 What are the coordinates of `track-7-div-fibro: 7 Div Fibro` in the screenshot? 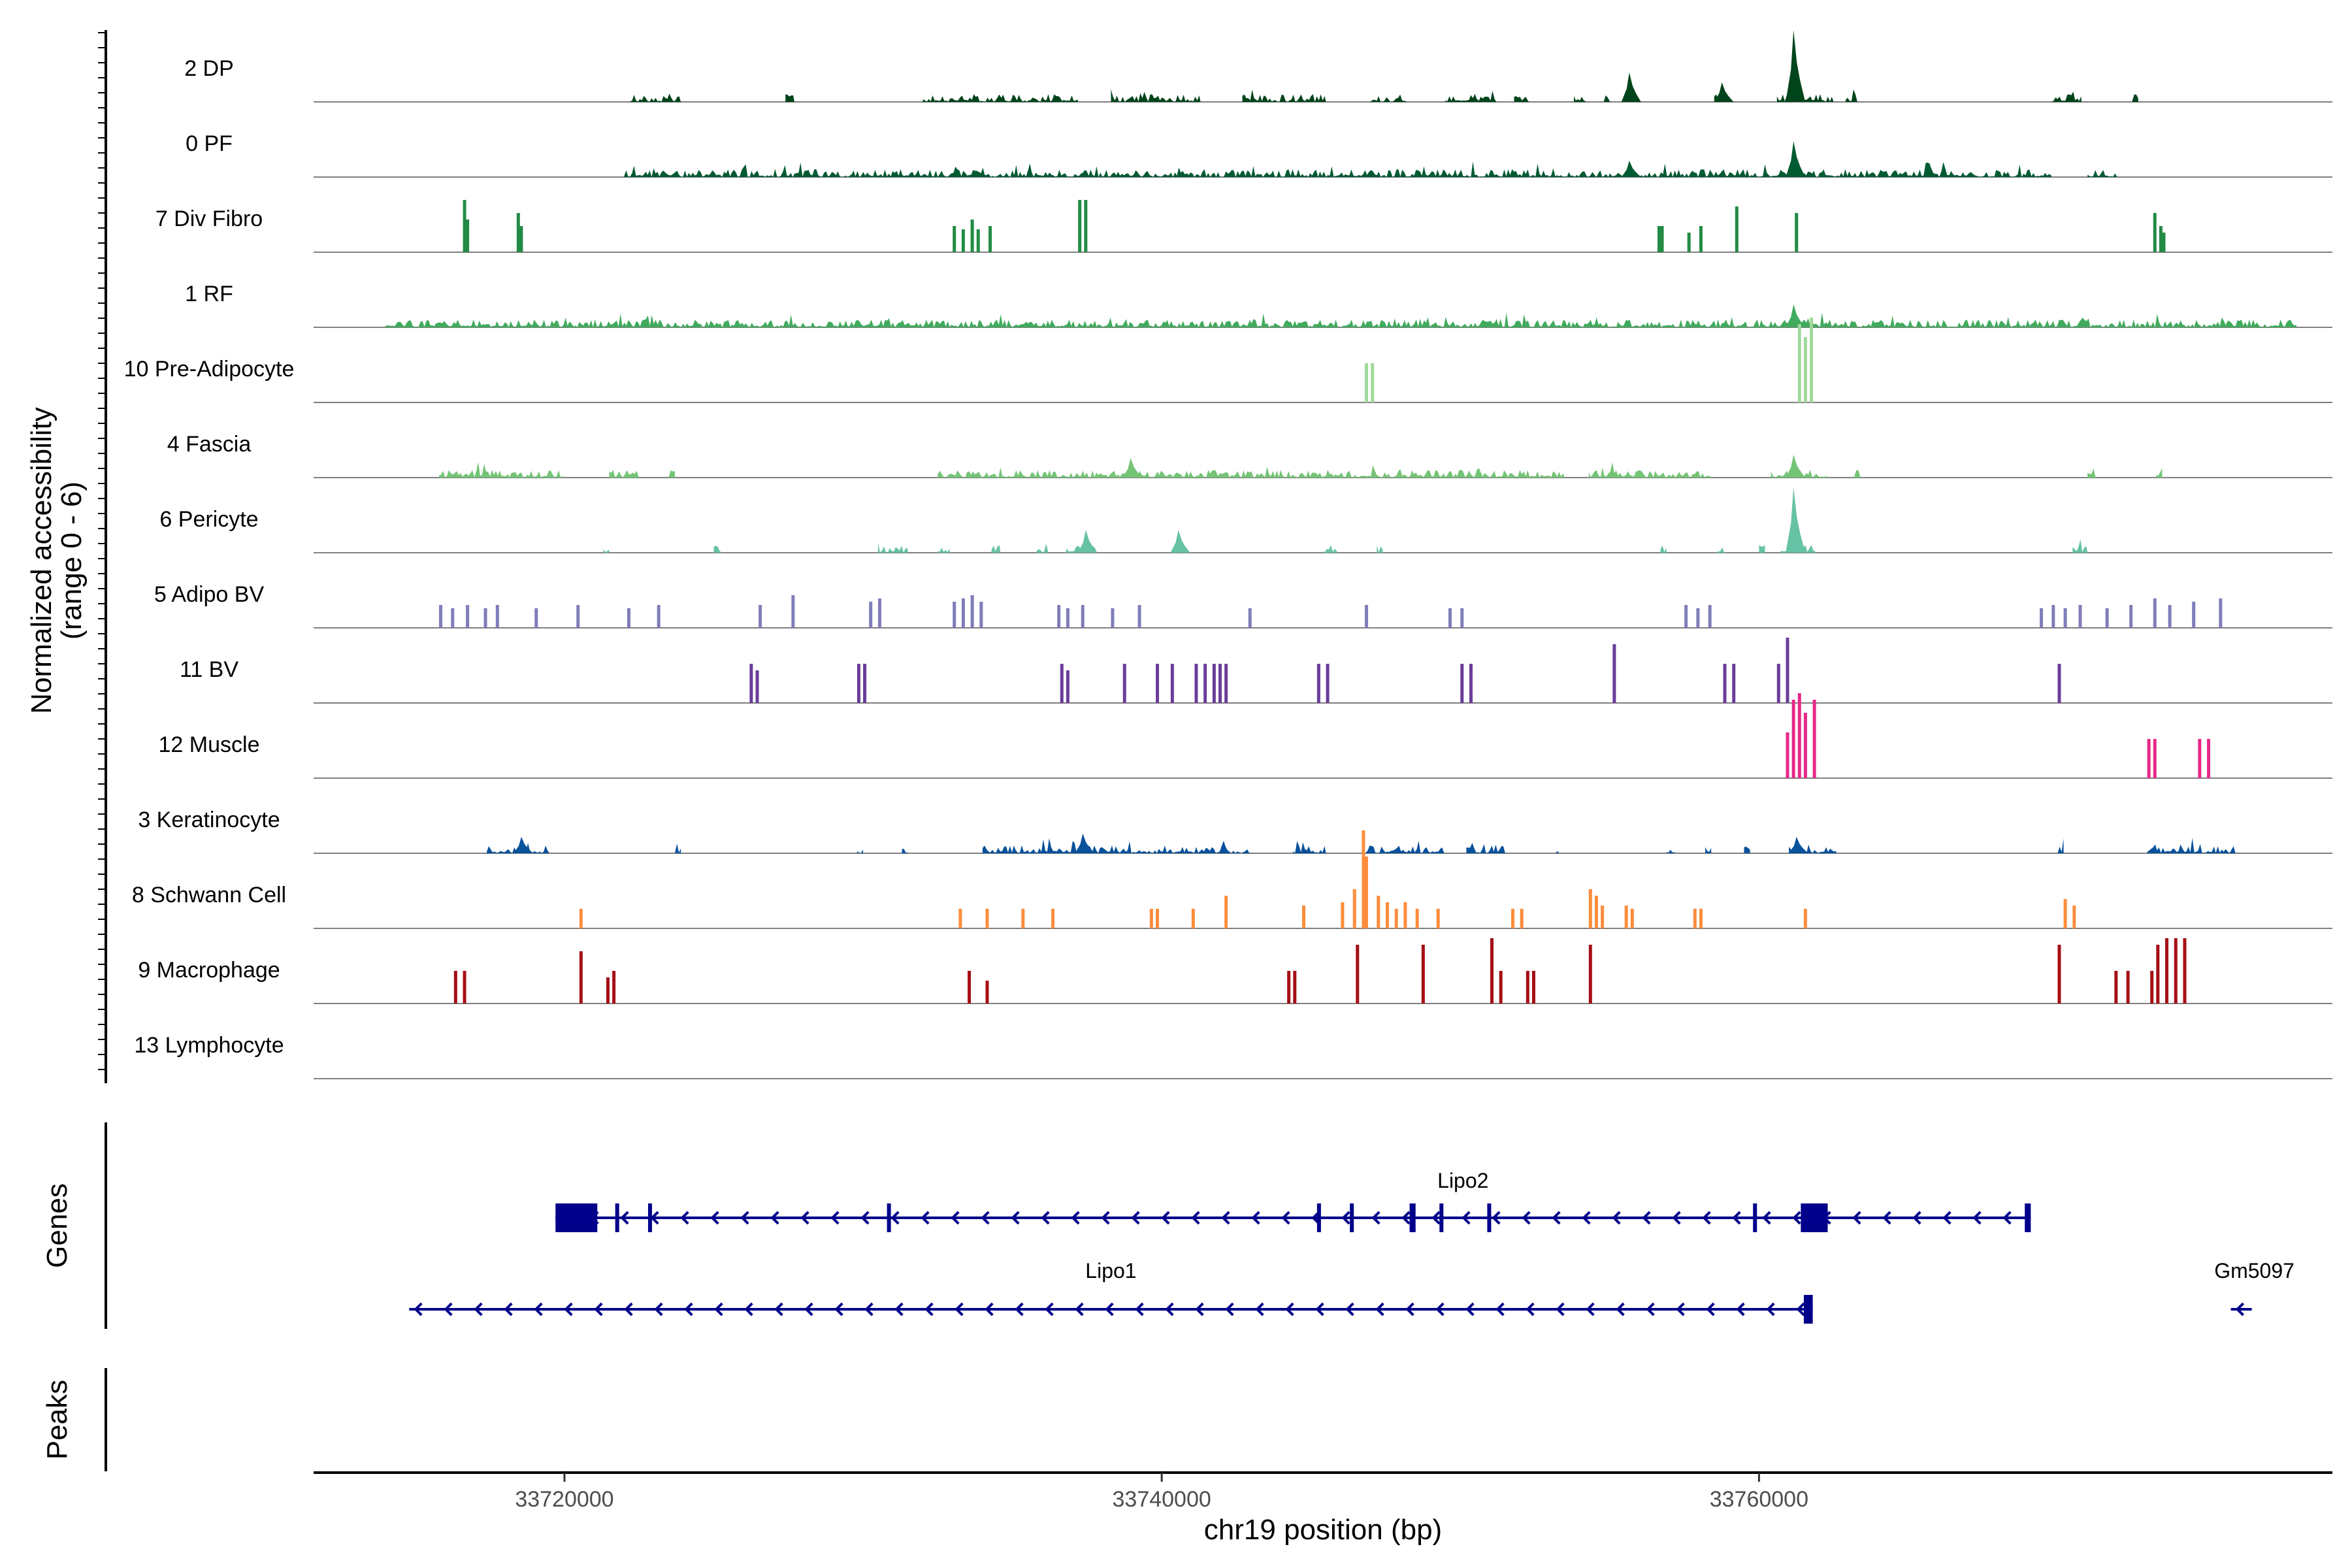 It's located at (1243, 226).